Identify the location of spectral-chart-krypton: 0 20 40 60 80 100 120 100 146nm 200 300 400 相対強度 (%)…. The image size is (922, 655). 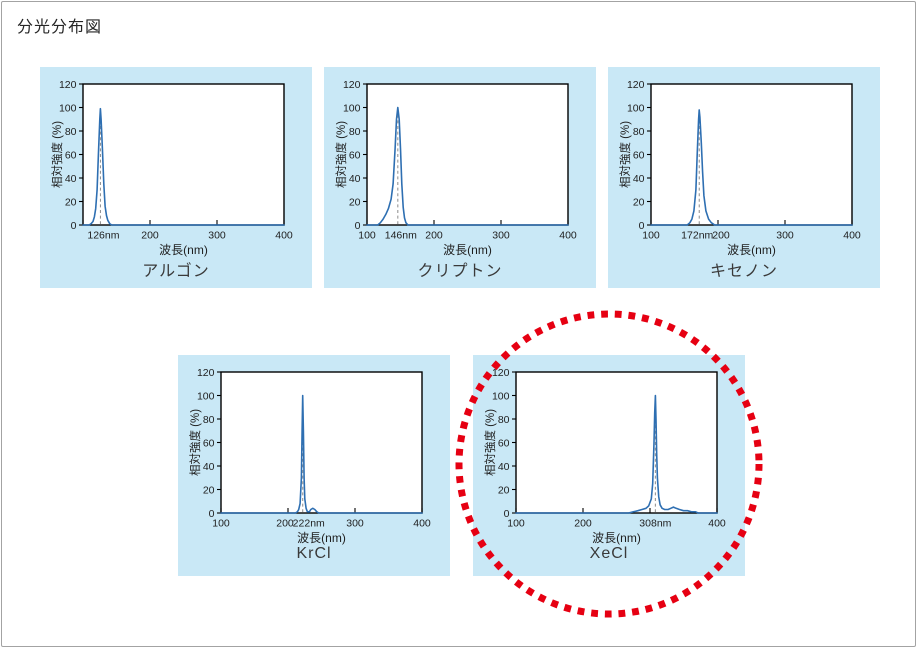
(455, 168).